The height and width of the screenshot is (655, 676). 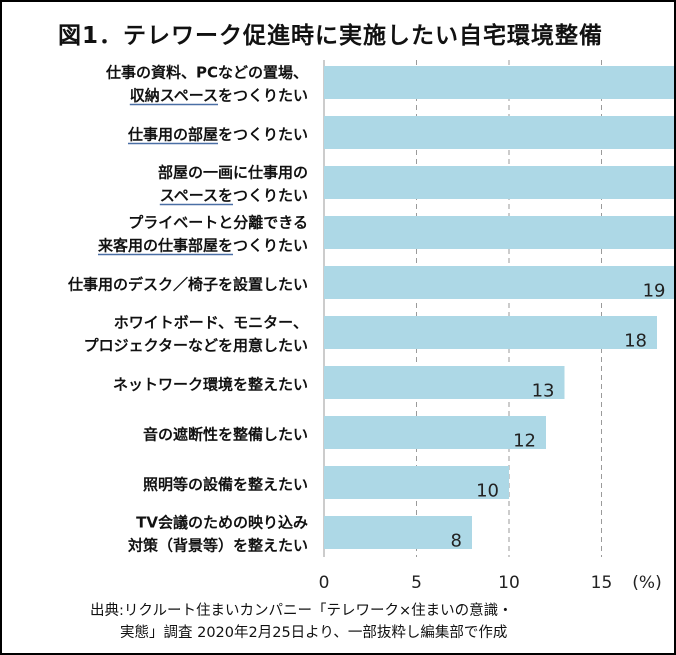 I want to click on category-label: TV会議のための映り込み, so click(x=222, y=523).